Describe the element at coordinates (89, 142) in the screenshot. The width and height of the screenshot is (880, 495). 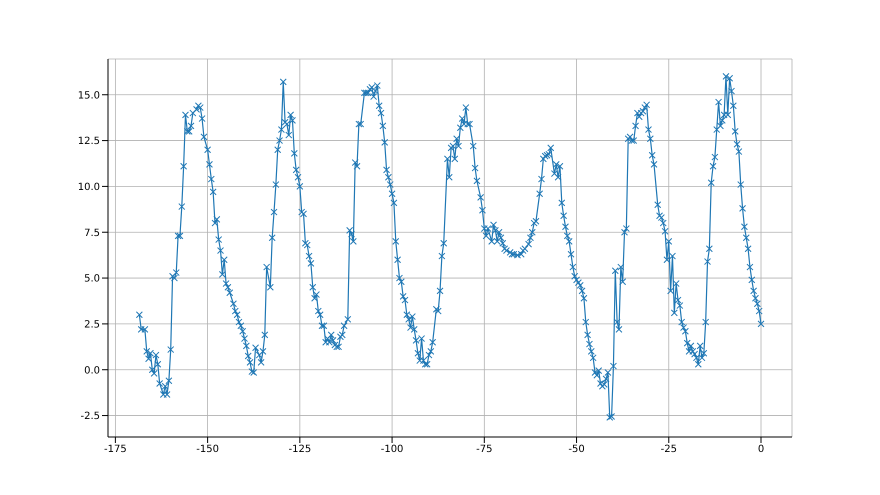
I see `y-tick-label: 12.5` at that location.